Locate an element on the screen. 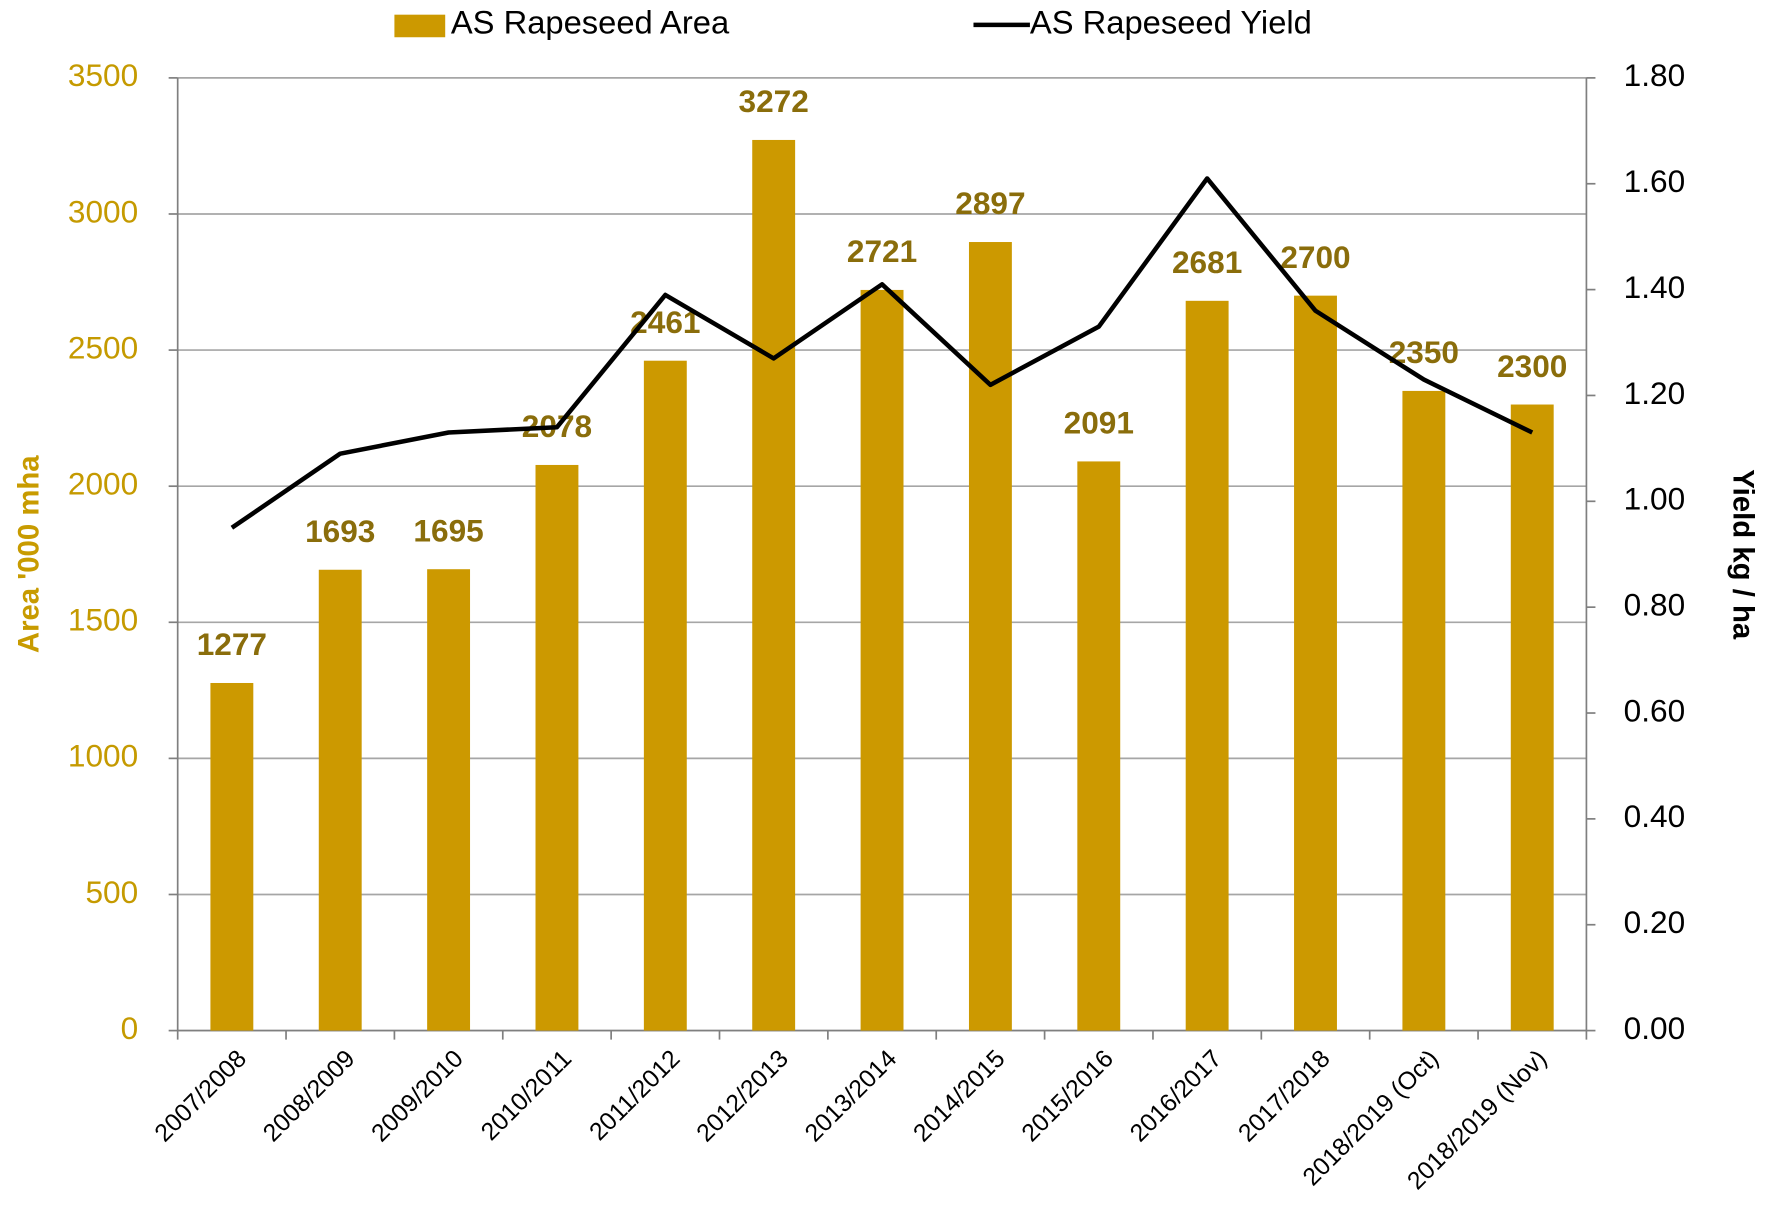 The height and width of the screenshot is (1227, 1772). data-label: 1277 is located at coordinates (232, 644).